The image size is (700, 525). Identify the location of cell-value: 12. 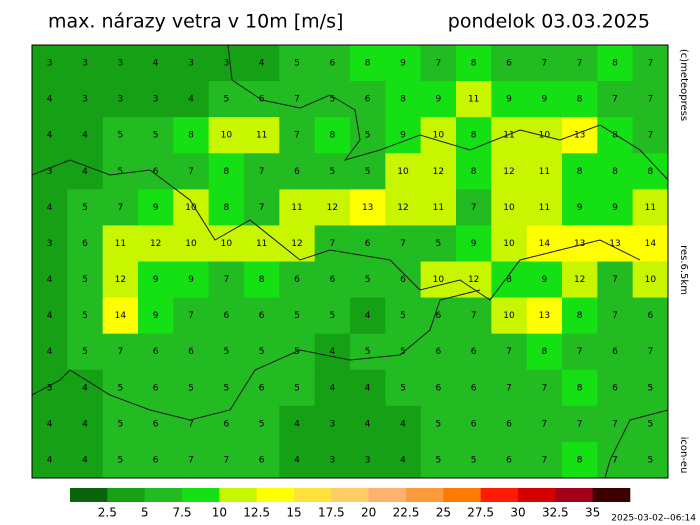
(579, 280).